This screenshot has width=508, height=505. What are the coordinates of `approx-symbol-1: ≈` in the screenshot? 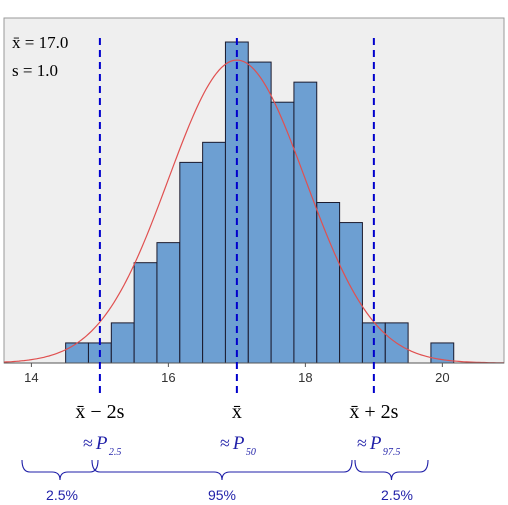 It's located at (225, 443).